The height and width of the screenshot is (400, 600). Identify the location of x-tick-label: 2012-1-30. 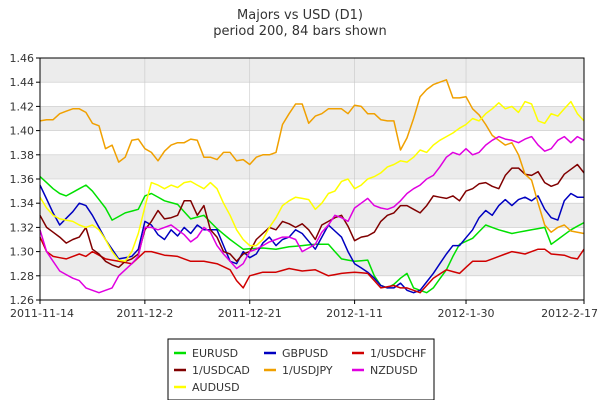
(466, 313).